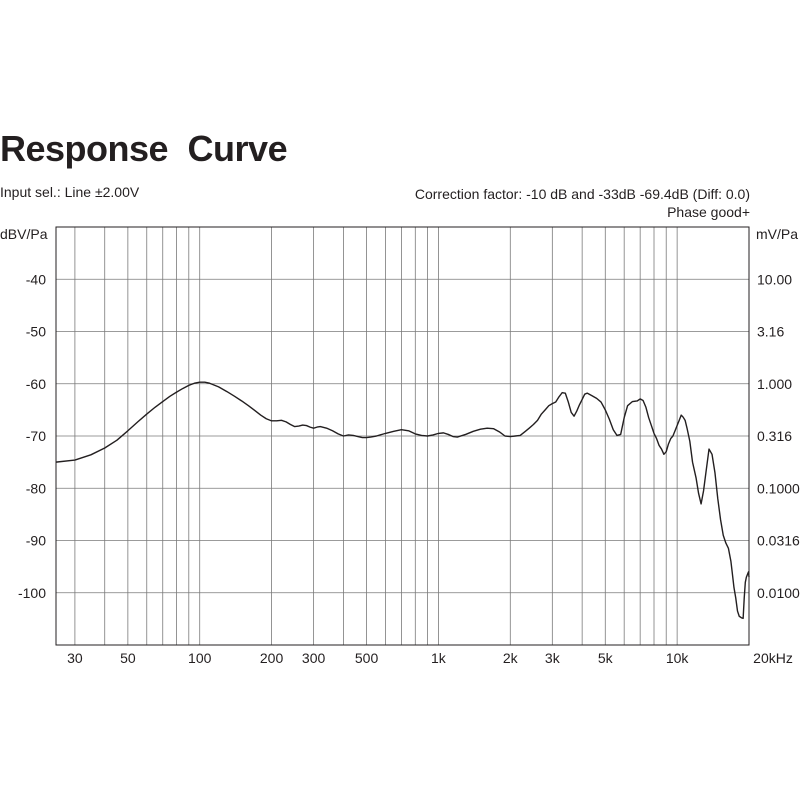 The width and height of the screenshot is (800, 800). What do you see at coordinates (770, 332) in the screenshot?
I see `y-right-tick-label: 3.16` at bounding box center [770, 332].